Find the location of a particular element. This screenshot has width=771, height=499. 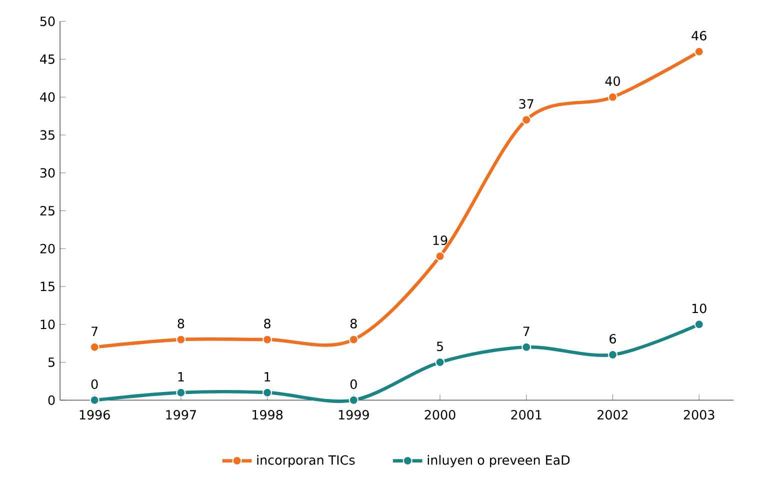

data-label: 10 is located at coordinates (699, 309).